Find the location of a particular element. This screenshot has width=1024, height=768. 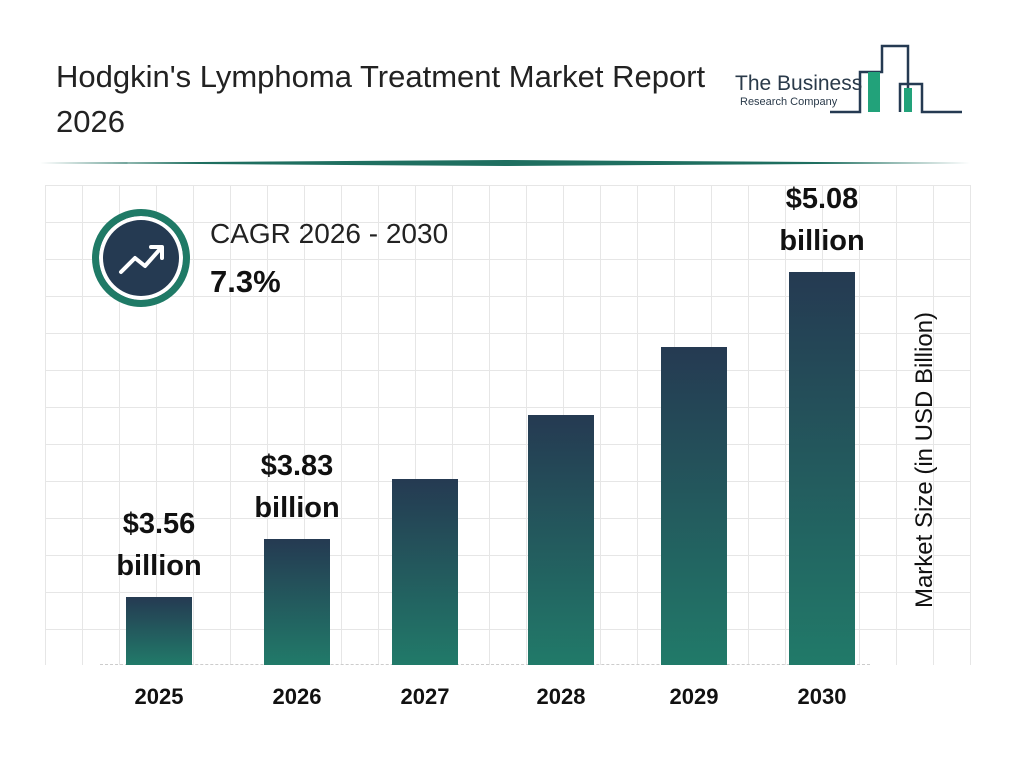

bar-2030 is located at coordinates (822, 468).